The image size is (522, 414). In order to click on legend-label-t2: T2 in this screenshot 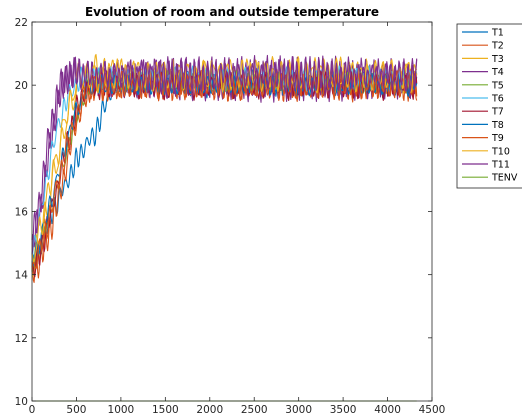, I will do `click(497, 46)`.